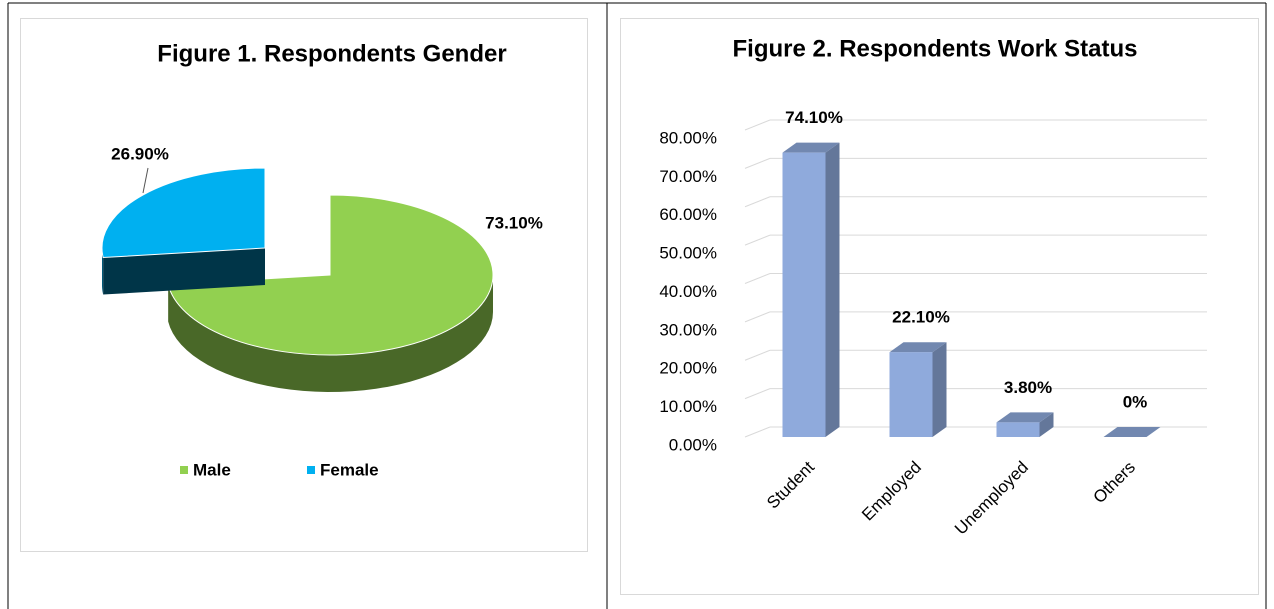 This screenshot has width=1274, height=609. I want to click on y-tick-label: 70.00%, so click(688, 176).